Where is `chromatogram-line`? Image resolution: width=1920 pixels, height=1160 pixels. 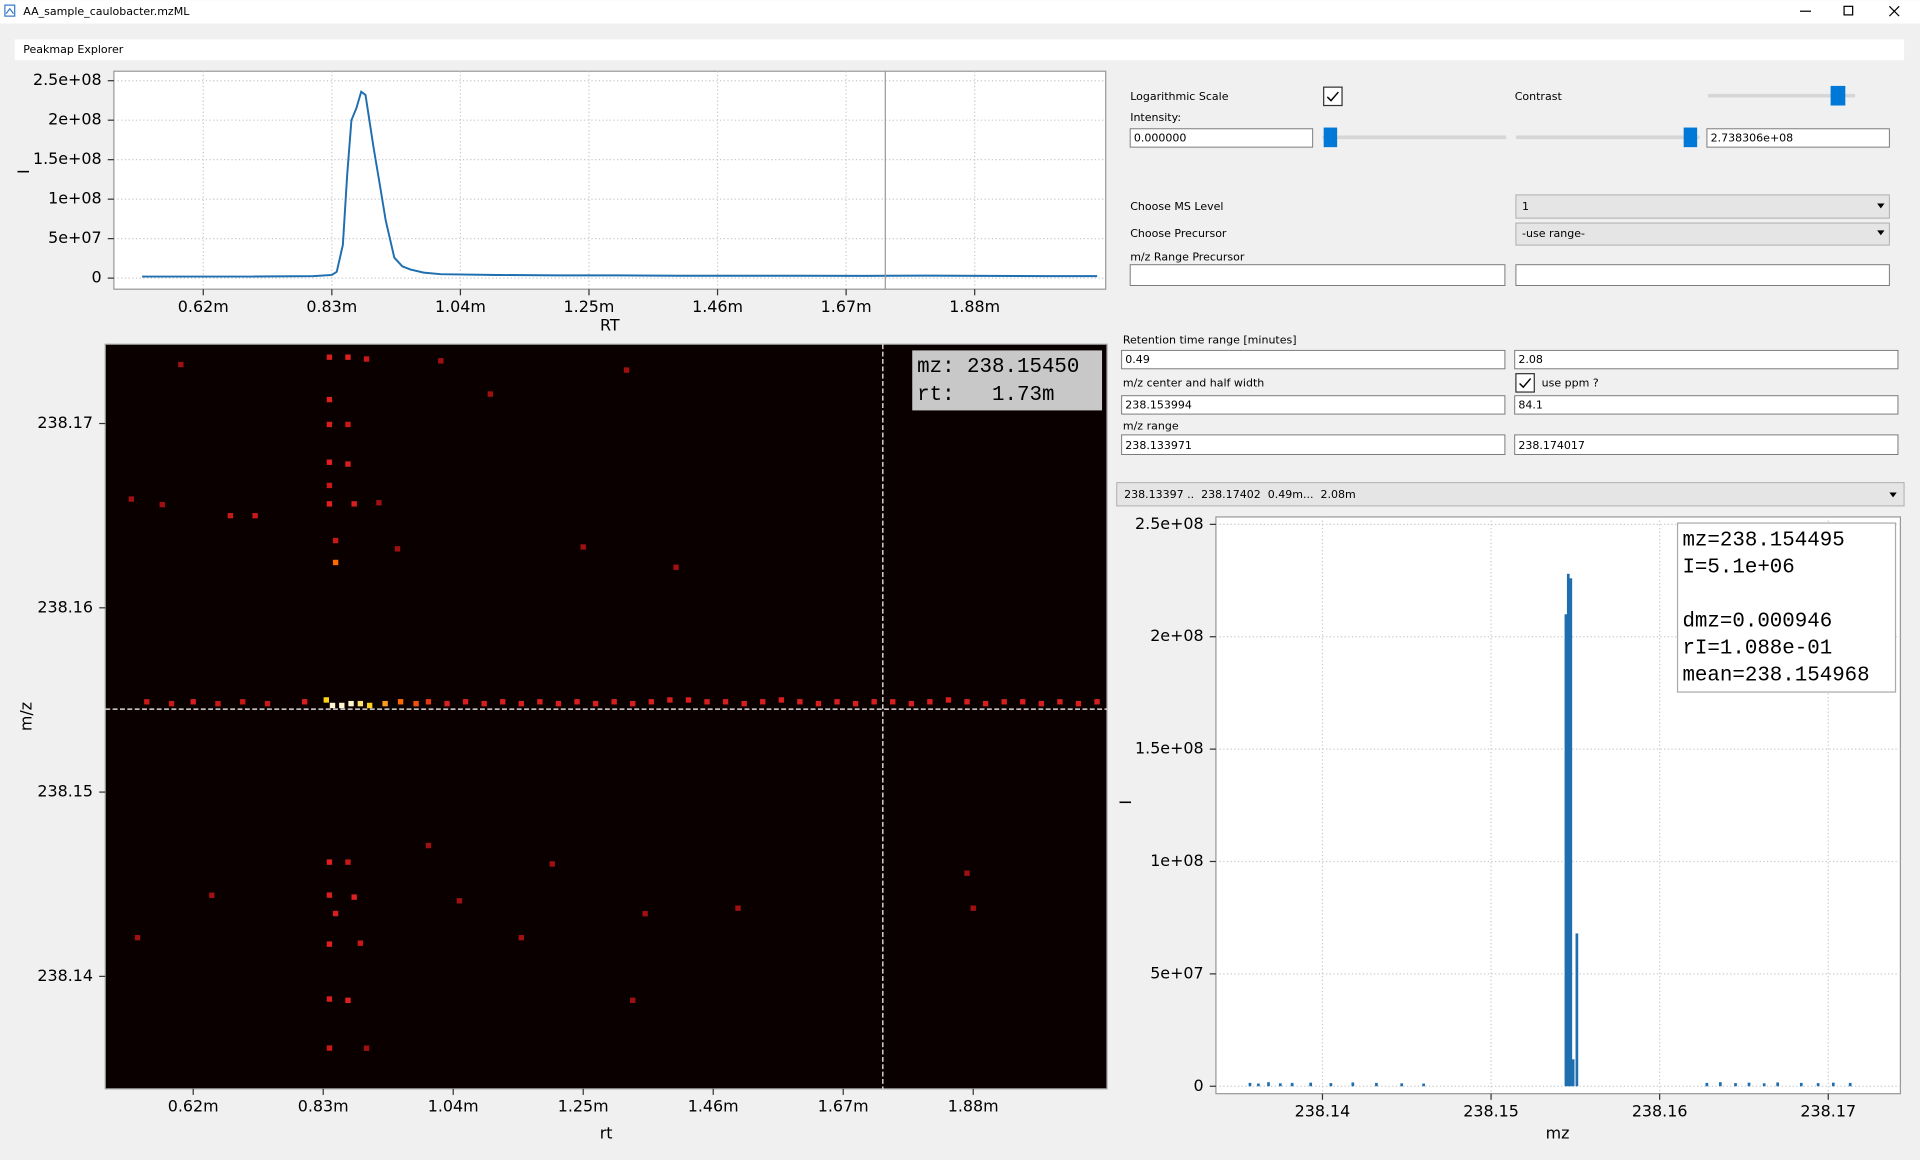
chromatogram-line is located at coordinates (620, 184).